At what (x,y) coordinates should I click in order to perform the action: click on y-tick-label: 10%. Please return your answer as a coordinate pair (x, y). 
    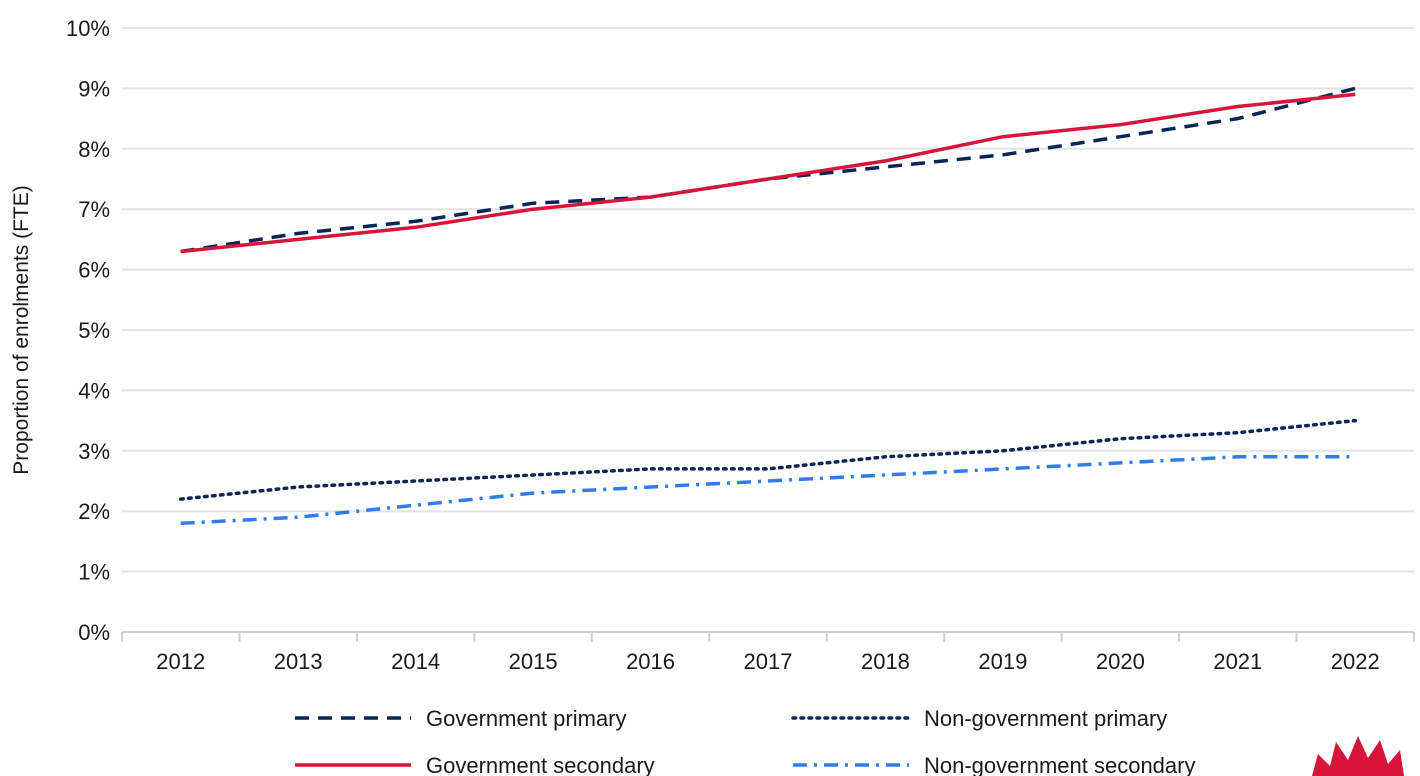
    Looking at the image, I should click on (88, 28).